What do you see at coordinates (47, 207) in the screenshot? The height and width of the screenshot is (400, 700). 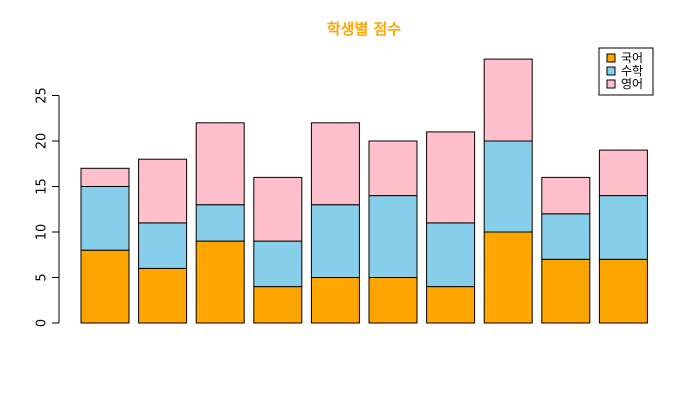 I see `y-axis: 0 5 10 15 20 25` at bounding box center [47, 207].